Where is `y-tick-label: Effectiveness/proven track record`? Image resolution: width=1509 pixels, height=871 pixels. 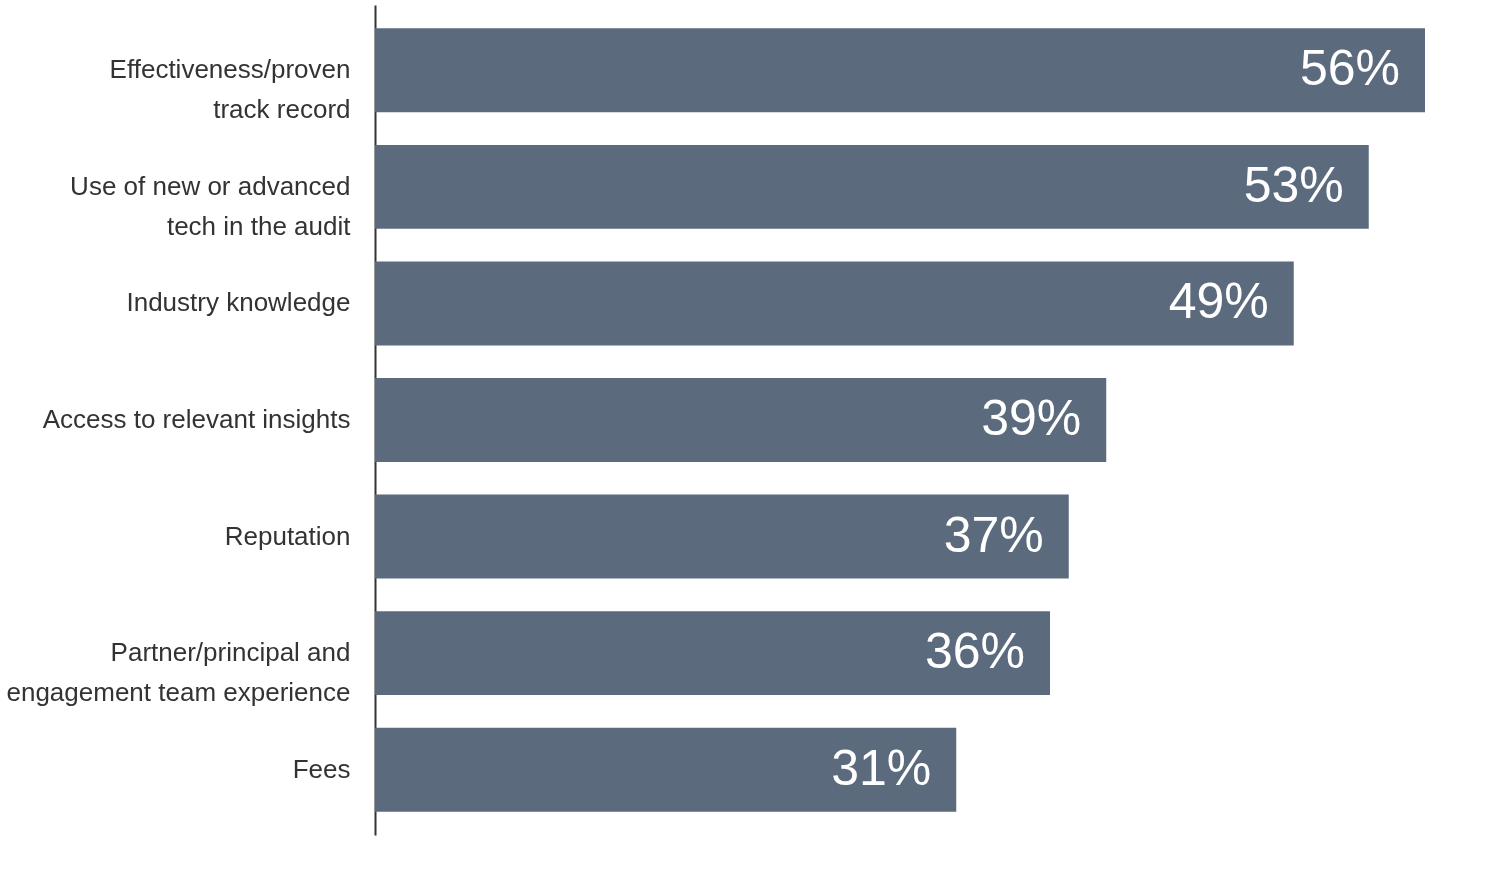
y-tick-label: Effectiveness/proven track record is located at coordinates (230, 89).